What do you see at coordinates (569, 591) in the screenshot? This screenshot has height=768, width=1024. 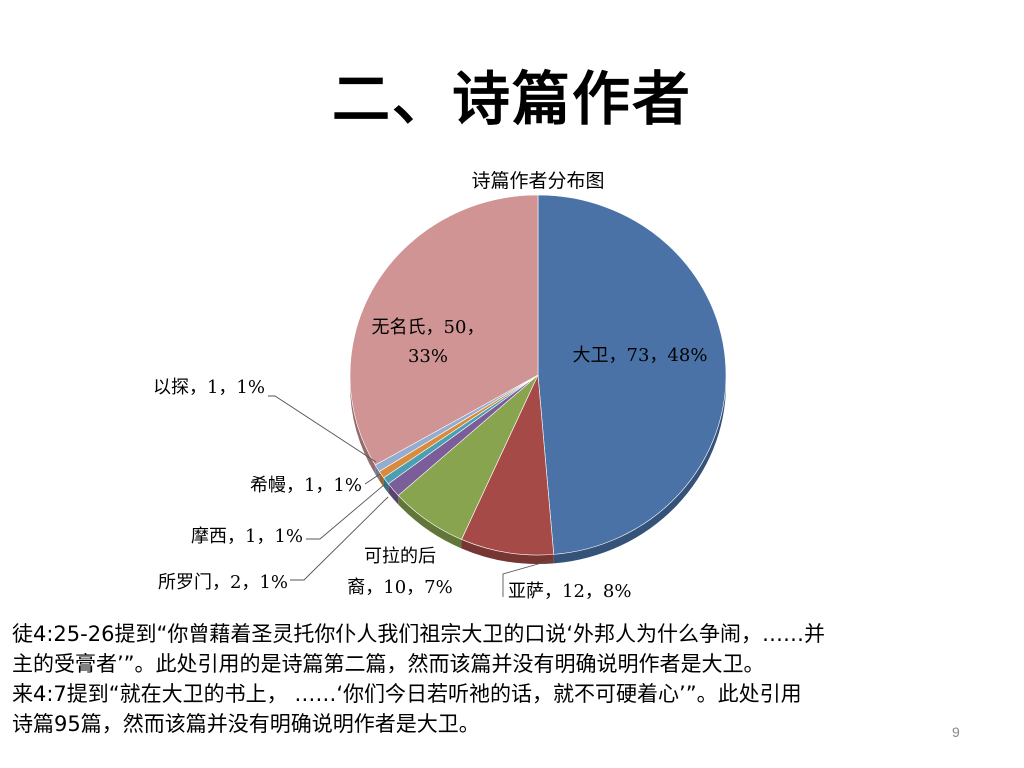 I see `slice-label-1: 亚萨，12，8%` at bounding box center [569, 591].